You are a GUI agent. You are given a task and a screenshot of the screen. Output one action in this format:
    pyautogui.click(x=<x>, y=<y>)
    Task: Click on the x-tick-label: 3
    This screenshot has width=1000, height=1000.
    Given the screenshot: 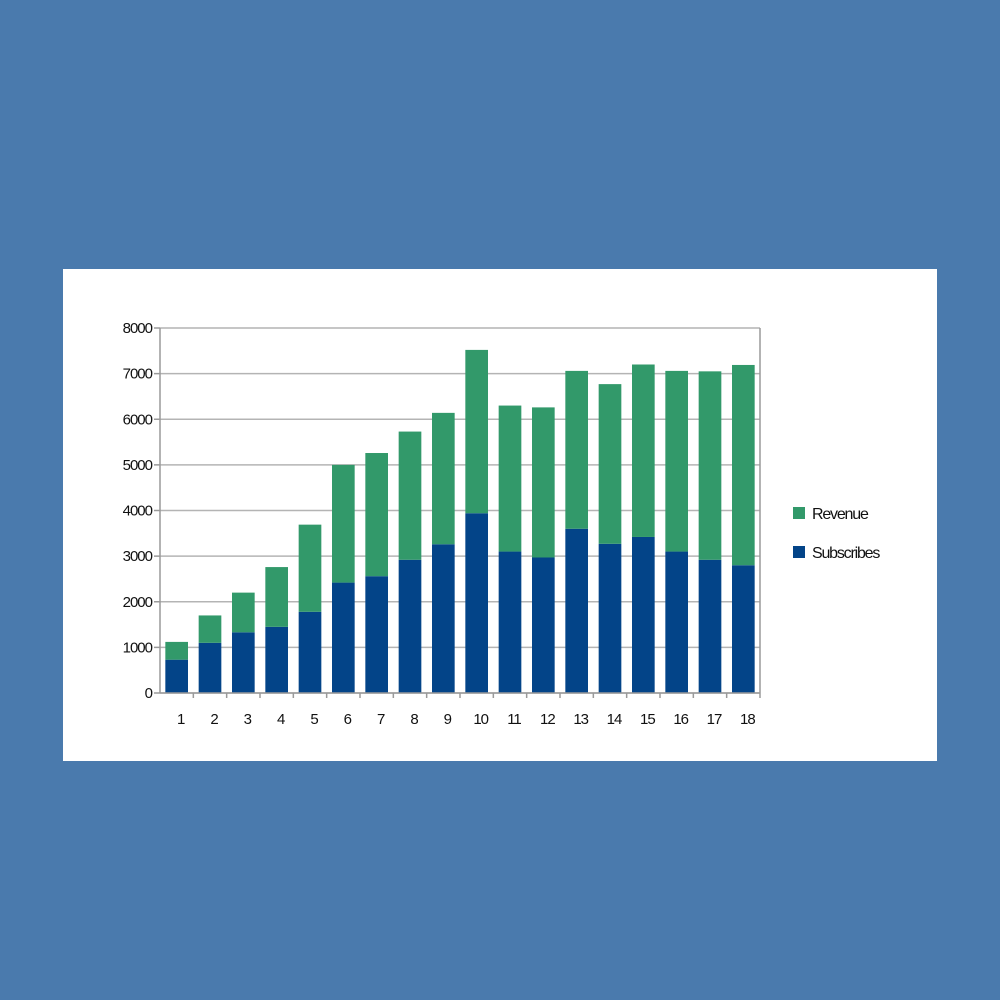 What is the action you would take?
    pyautogui.click(x=248, y=719)
    